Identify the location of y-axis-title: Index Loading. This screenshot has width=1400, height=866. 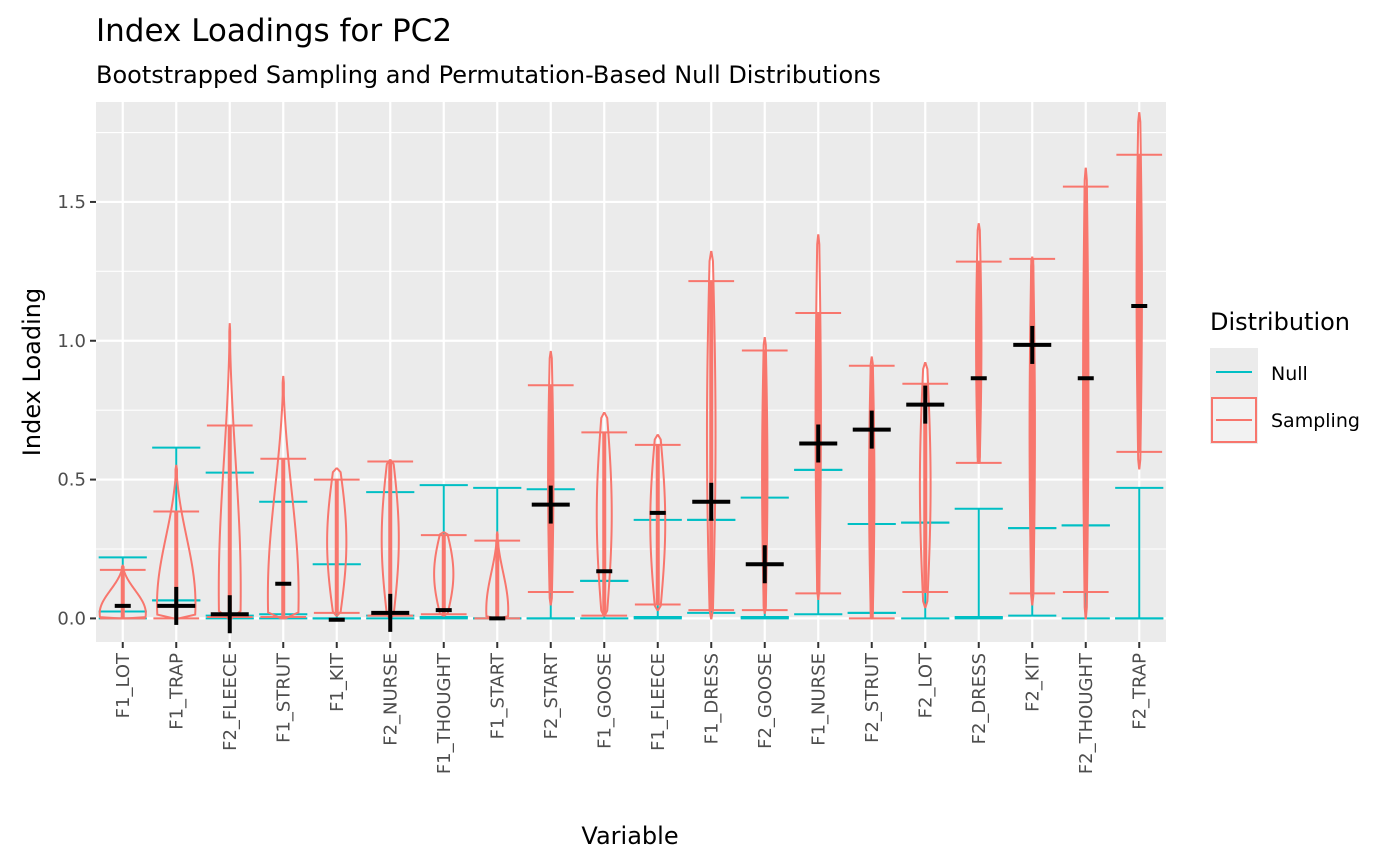
(32, 372).